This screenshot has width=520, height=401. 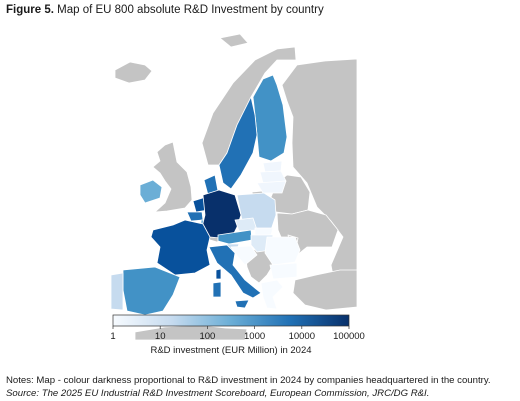 I want to click on czechia, so click(x=246, y=224).